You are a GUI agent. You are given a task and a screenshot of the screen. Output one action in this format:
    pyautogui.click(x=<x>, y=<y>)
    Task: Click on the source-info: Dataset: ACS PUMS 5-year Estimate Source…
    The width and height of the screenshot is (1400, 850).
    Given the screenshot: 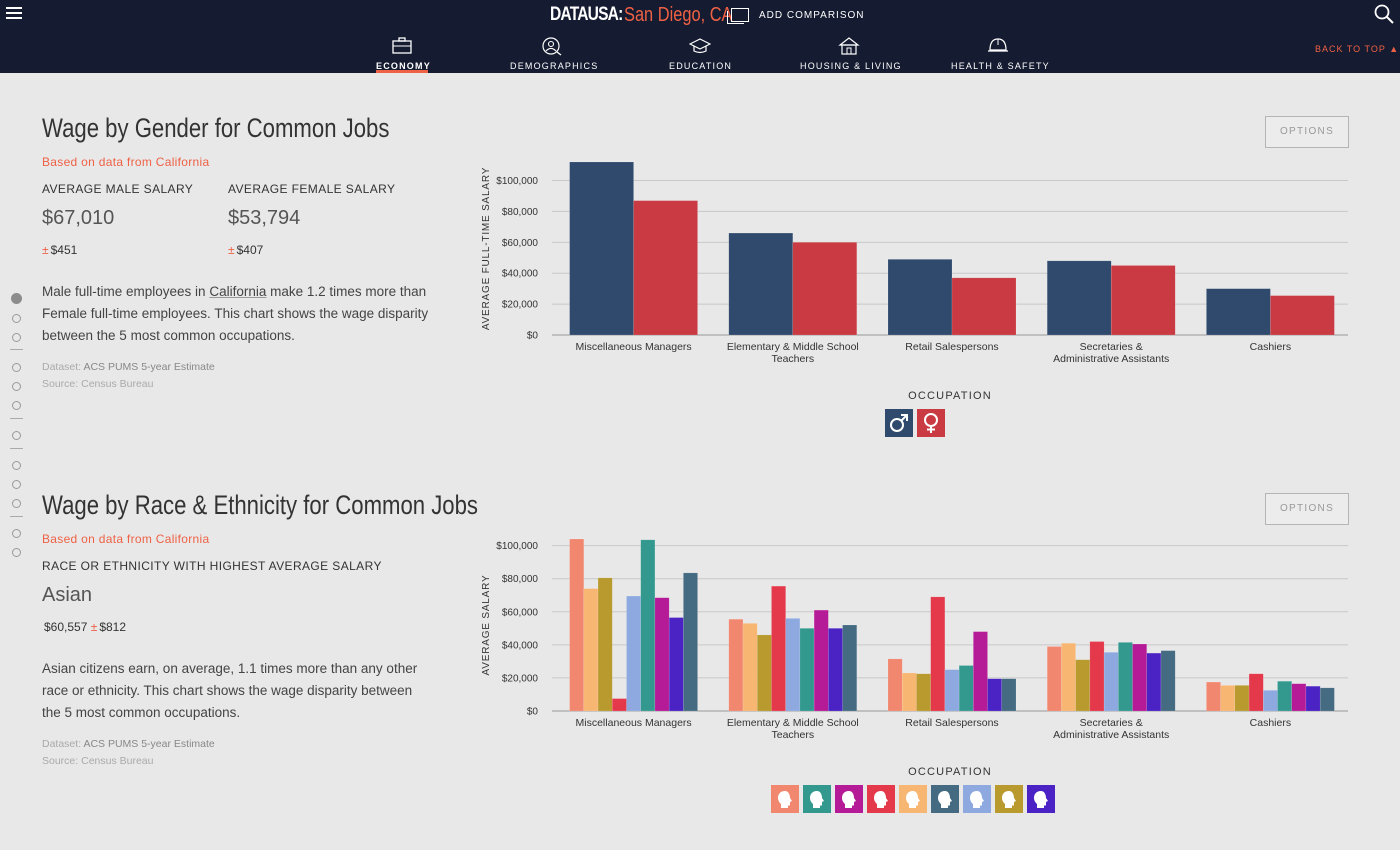 What is the action you would take?
    pyautogui.click(x=128, y=376)
    